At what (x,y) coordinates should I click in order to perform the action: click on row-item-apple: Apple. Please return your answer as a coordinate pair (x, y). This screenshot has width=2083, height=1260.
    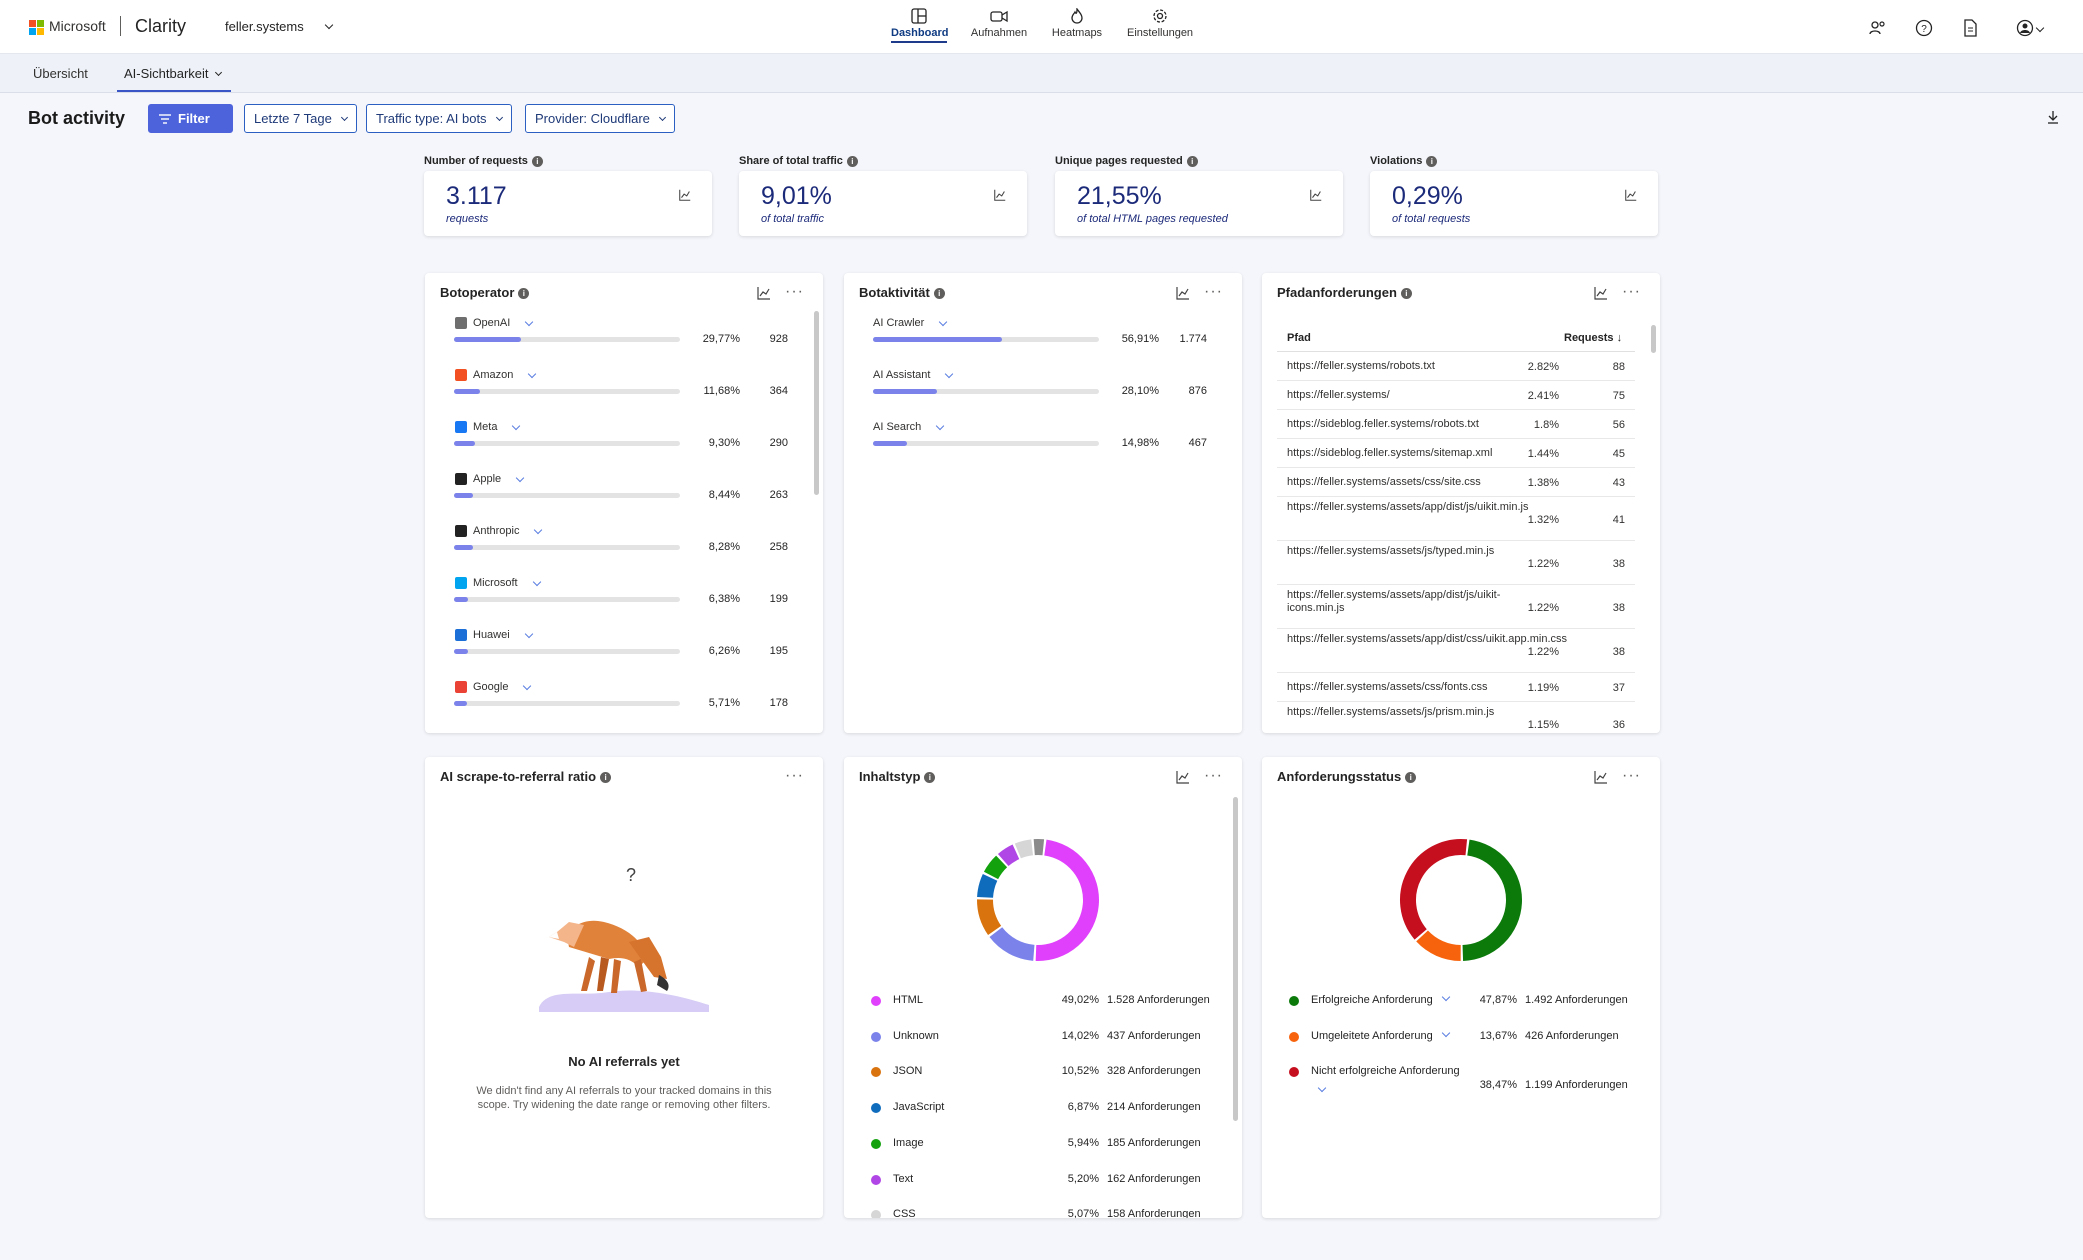
    Looking at the image, I should click on (490, 479).